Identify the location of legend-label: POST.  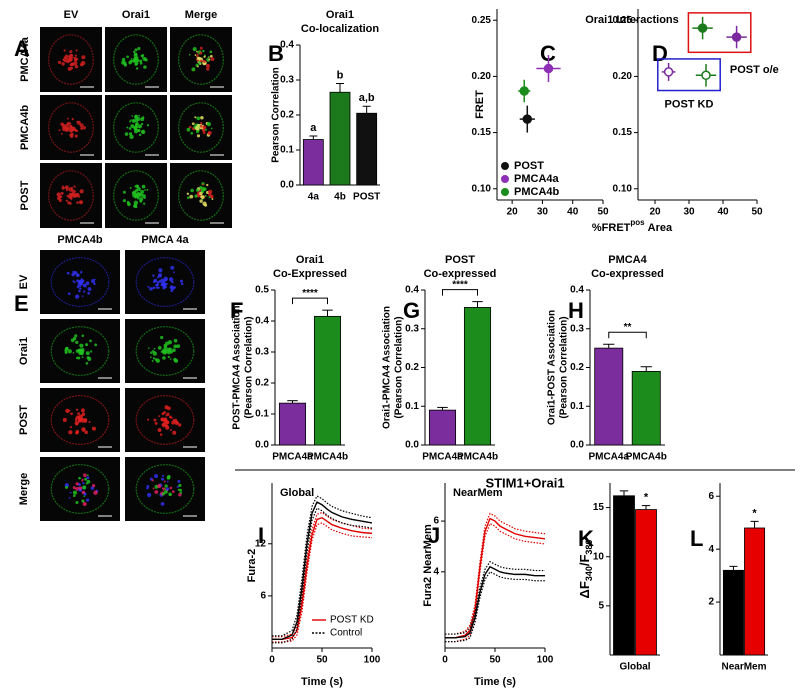
(529, 166).